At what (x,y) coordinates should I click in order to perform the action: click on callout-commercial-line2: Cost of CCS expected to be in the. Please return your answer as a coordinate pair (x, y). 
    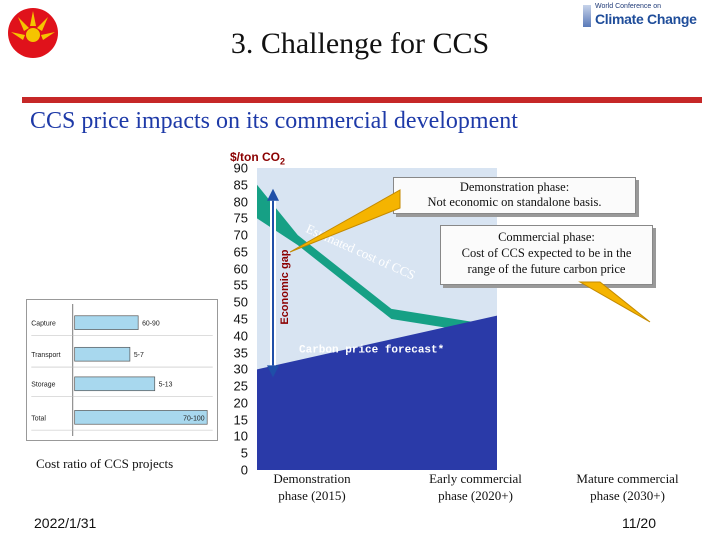
    Looking at the image, I should click on (546, 253).